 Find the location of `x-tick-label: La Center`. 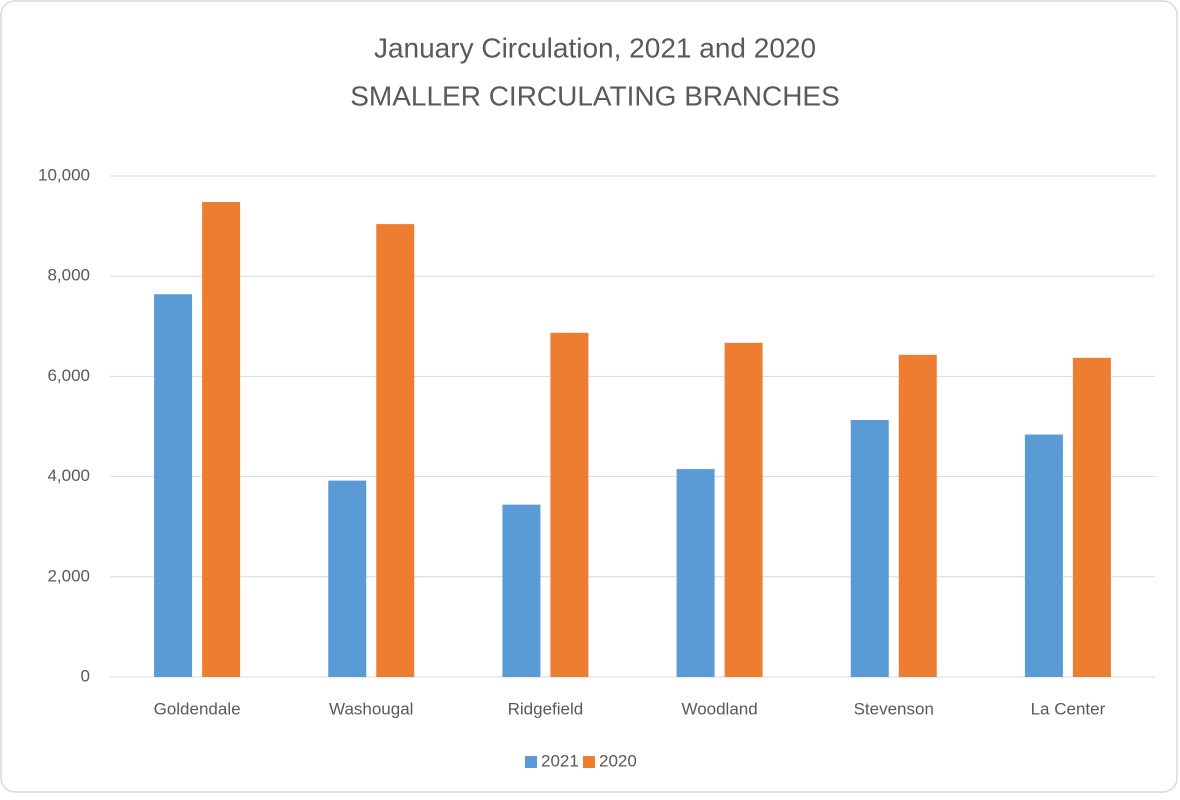

x-tick-label: La Center is located at coordinates (1068, 708).